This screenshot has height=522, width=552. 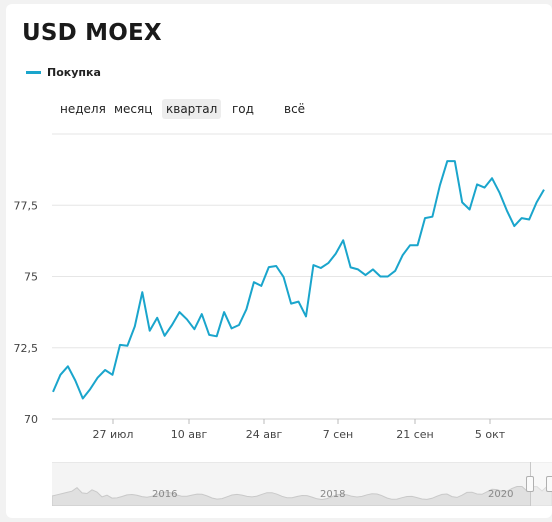 I want to click on y-tick-label: 72,5, so click(x=26, y=348).